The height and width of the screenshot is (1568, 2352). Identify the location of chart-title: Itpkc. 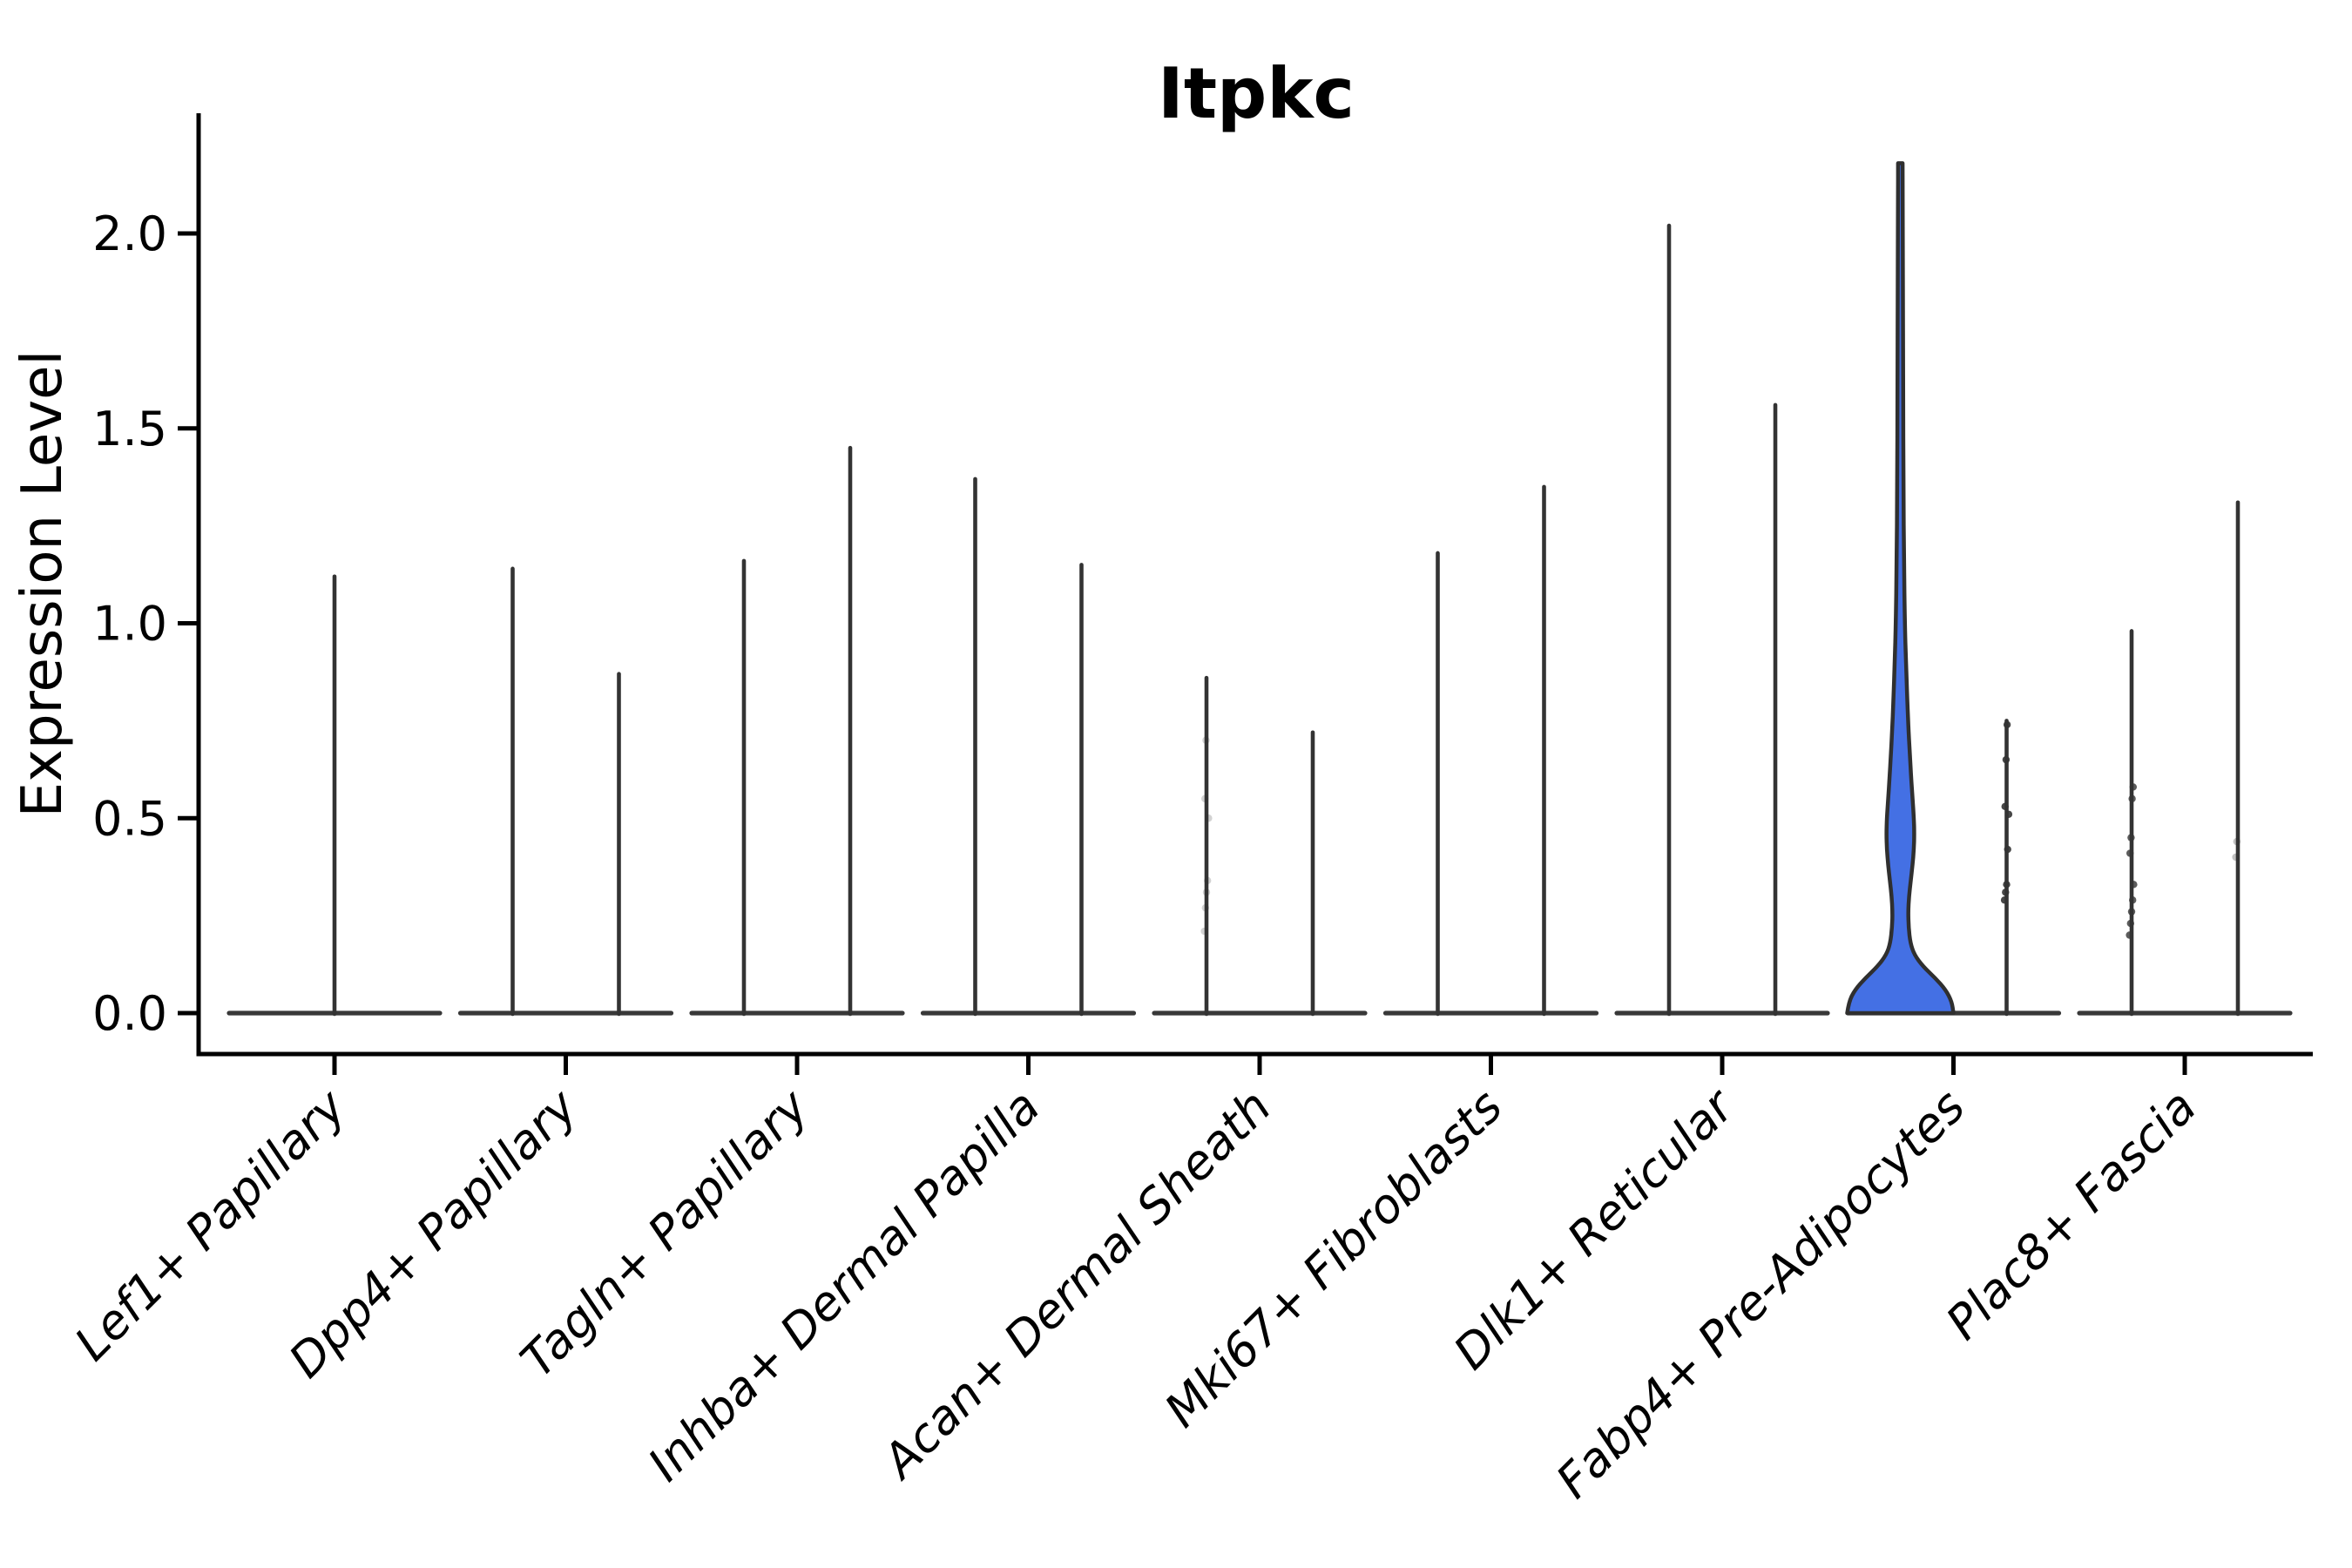
(1256, 93).